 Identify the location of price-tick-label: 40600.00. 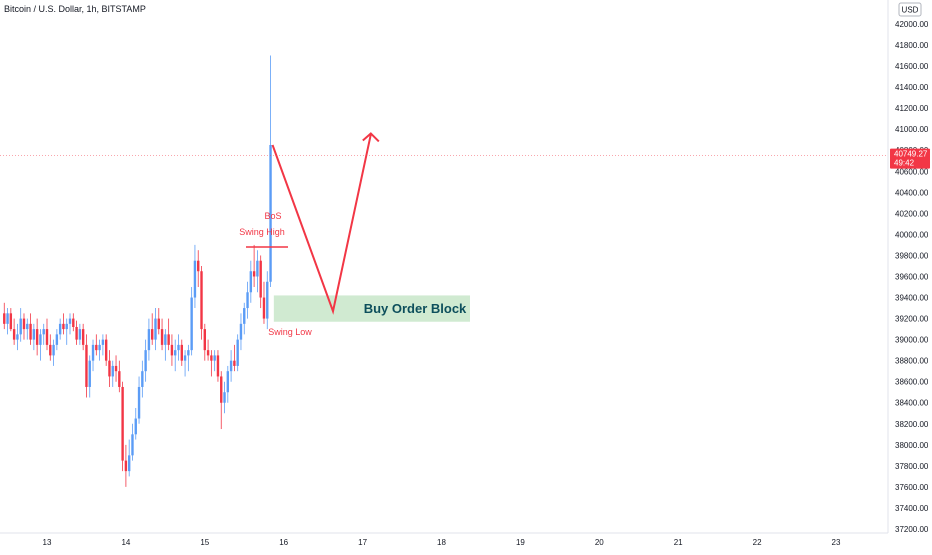
(912, 171).